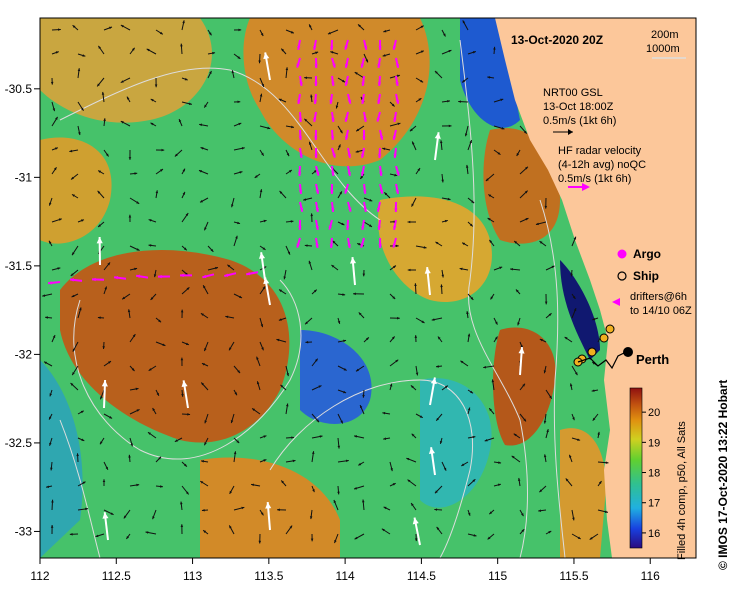 The height and width of the screenshot is (597, 739). What do you see at coordinates (647, 254) in the screenshot?
I see `argo-label: Argo` at bounding box center [647, 254].